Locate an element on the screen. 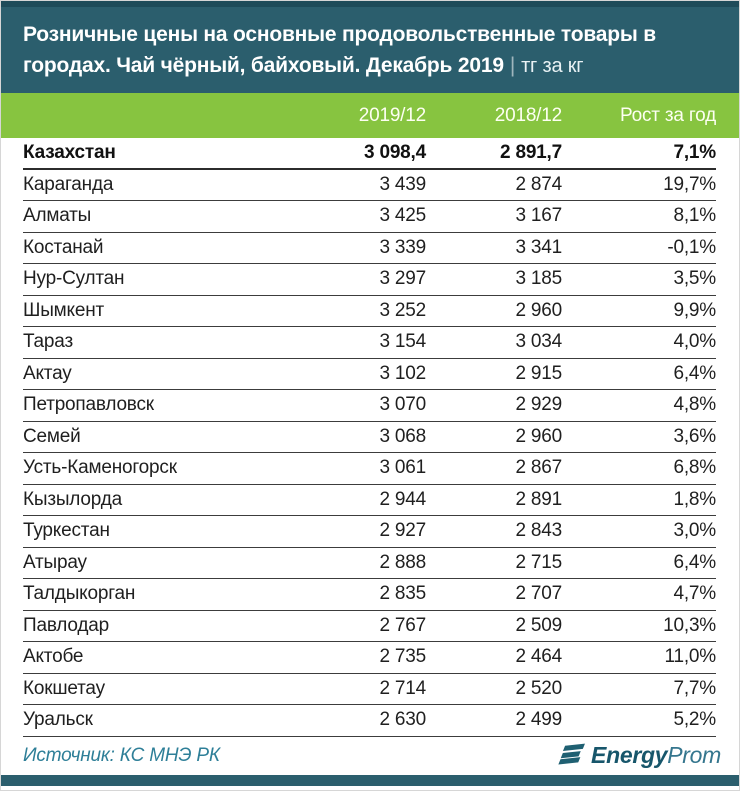 The image size is (740, 791). table-row: Атырау 2 888 2 715 6,4% is located at coordinates (369, 563).